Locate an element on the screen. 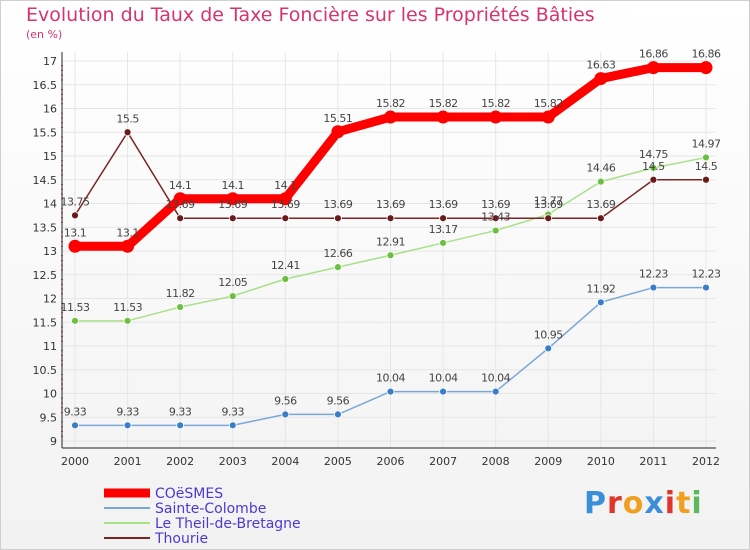 The height and width of the screenshot is (550, 750). data-label: 15.51 is located at coordinates (337, 118).